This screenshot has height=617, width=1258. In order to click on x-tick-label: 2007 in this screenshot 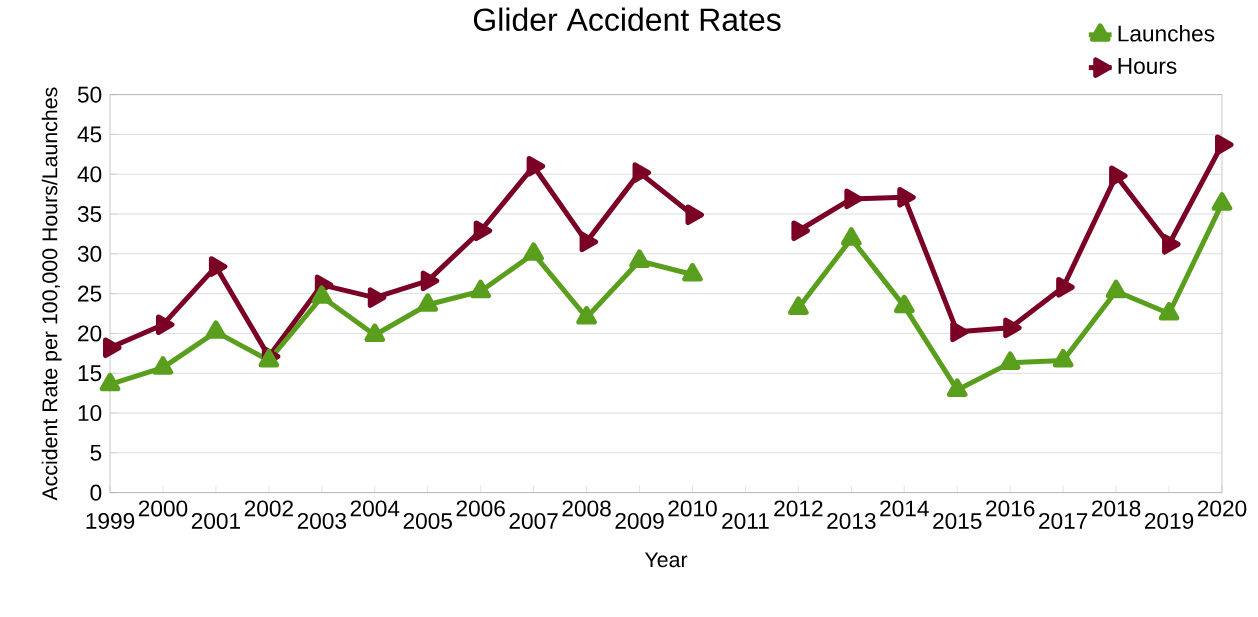, I will do `click(533, 521)`.